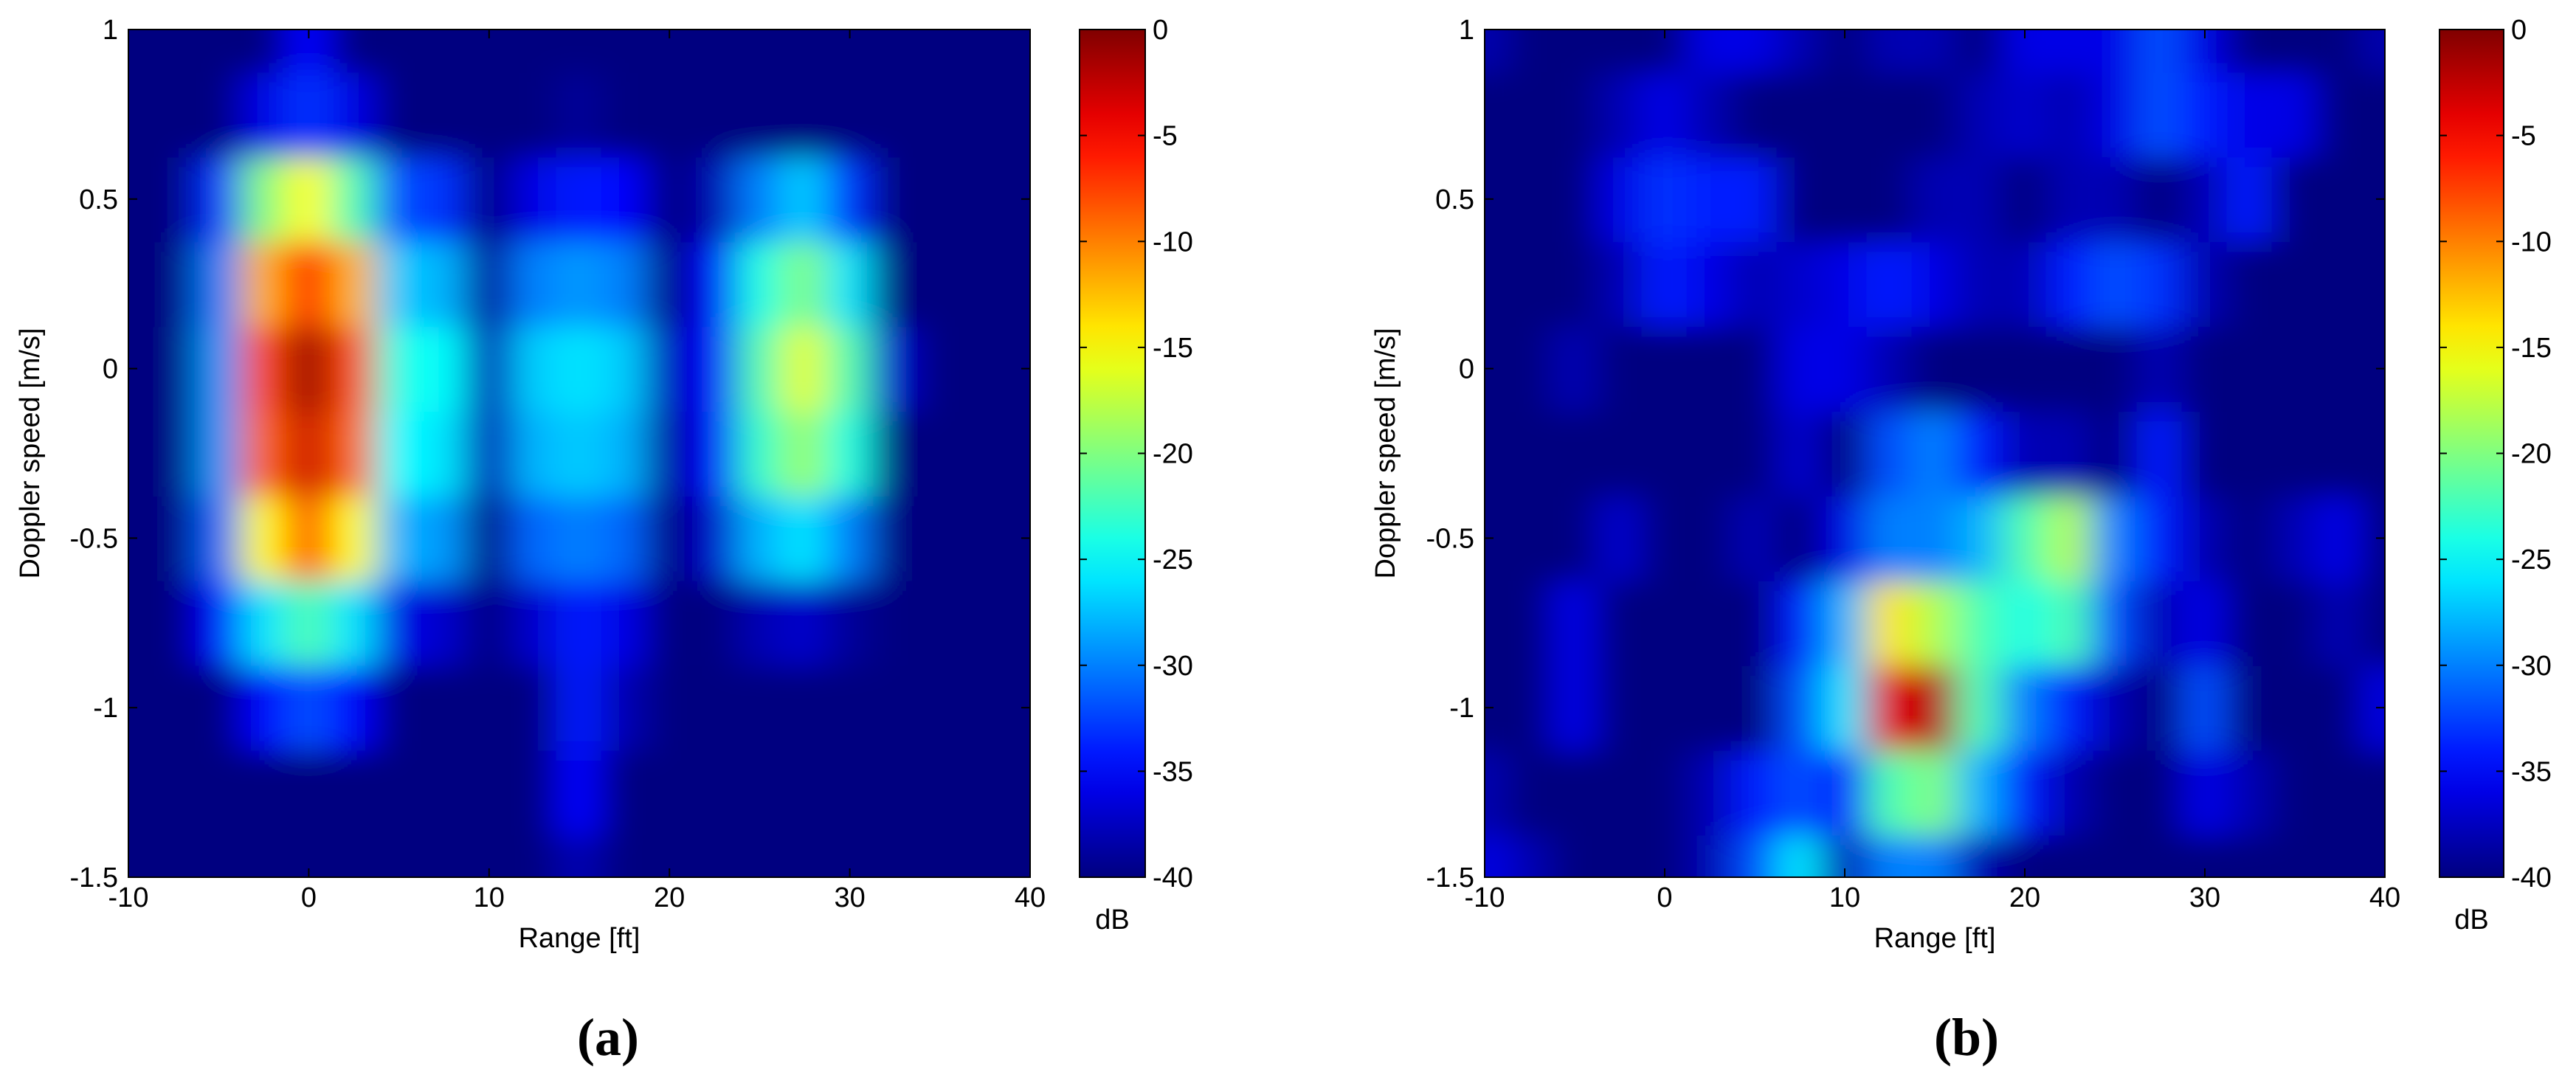 The width and height of the screenshot is (2576, 1086). Describe the element at coordinates (1454, 199) in the screenshot. I see `y-tick-label: 0.5` at that location.